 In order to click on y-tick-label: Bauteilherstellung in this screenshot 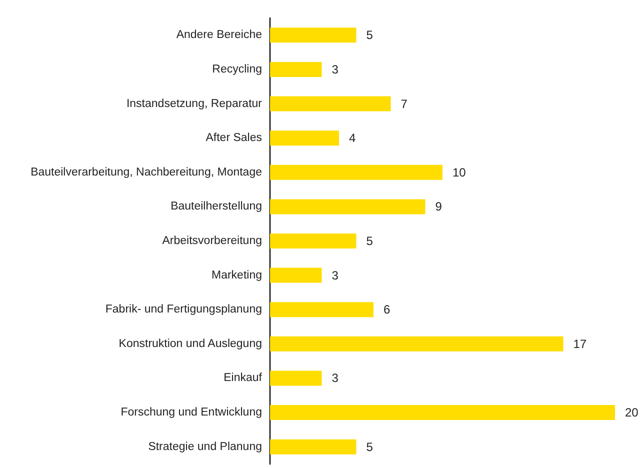, I will do `click(216, 206)`.